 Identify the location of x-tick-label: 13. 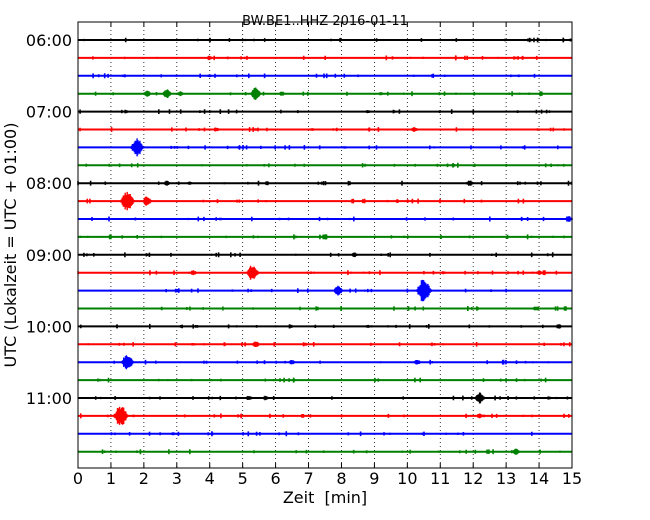
(506, 478).